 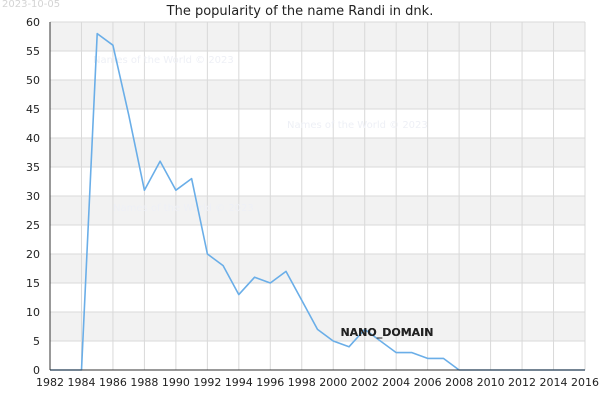 I want to click on x-tick-label-2014: 2014, so click(x=554, y=382).